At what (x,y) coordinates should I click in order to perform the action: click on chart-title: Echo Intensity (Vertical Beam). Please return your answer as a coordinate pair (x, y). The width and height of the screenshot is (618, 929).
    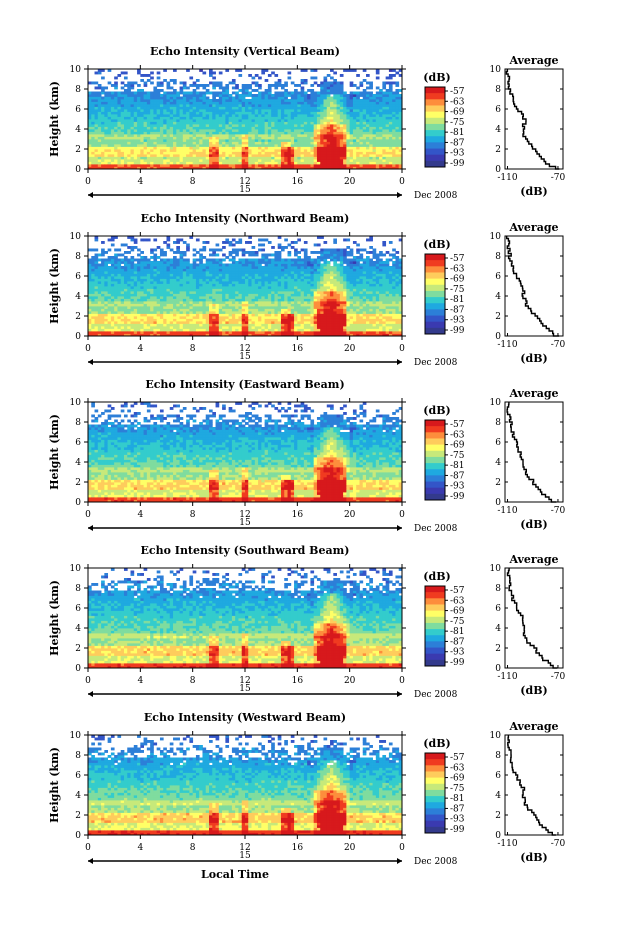
    Looking at the image, I should click on (245, 51).